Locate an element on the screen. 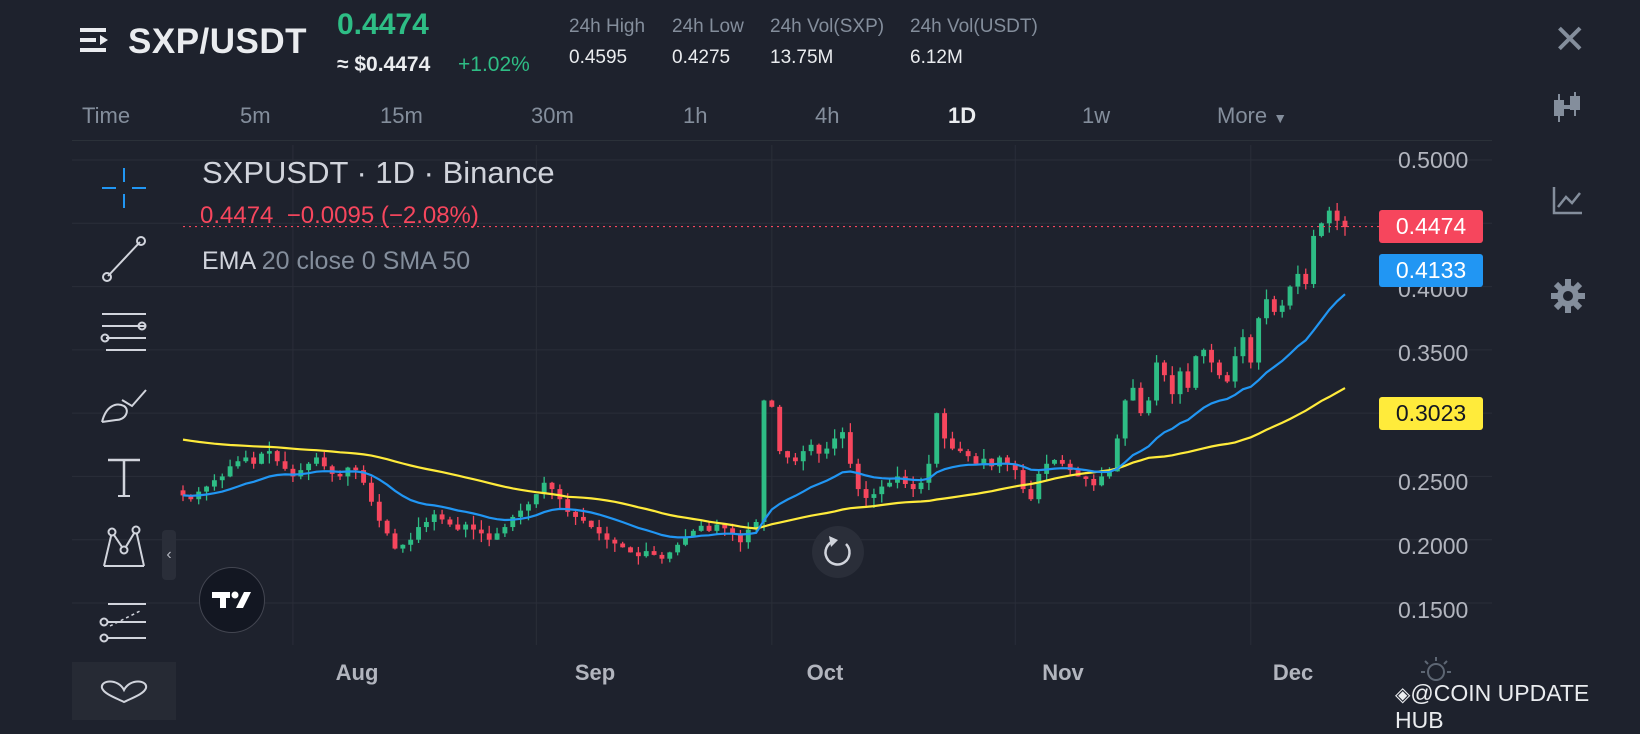  crosshair-tool-icon is located at coordinates (124, 188).